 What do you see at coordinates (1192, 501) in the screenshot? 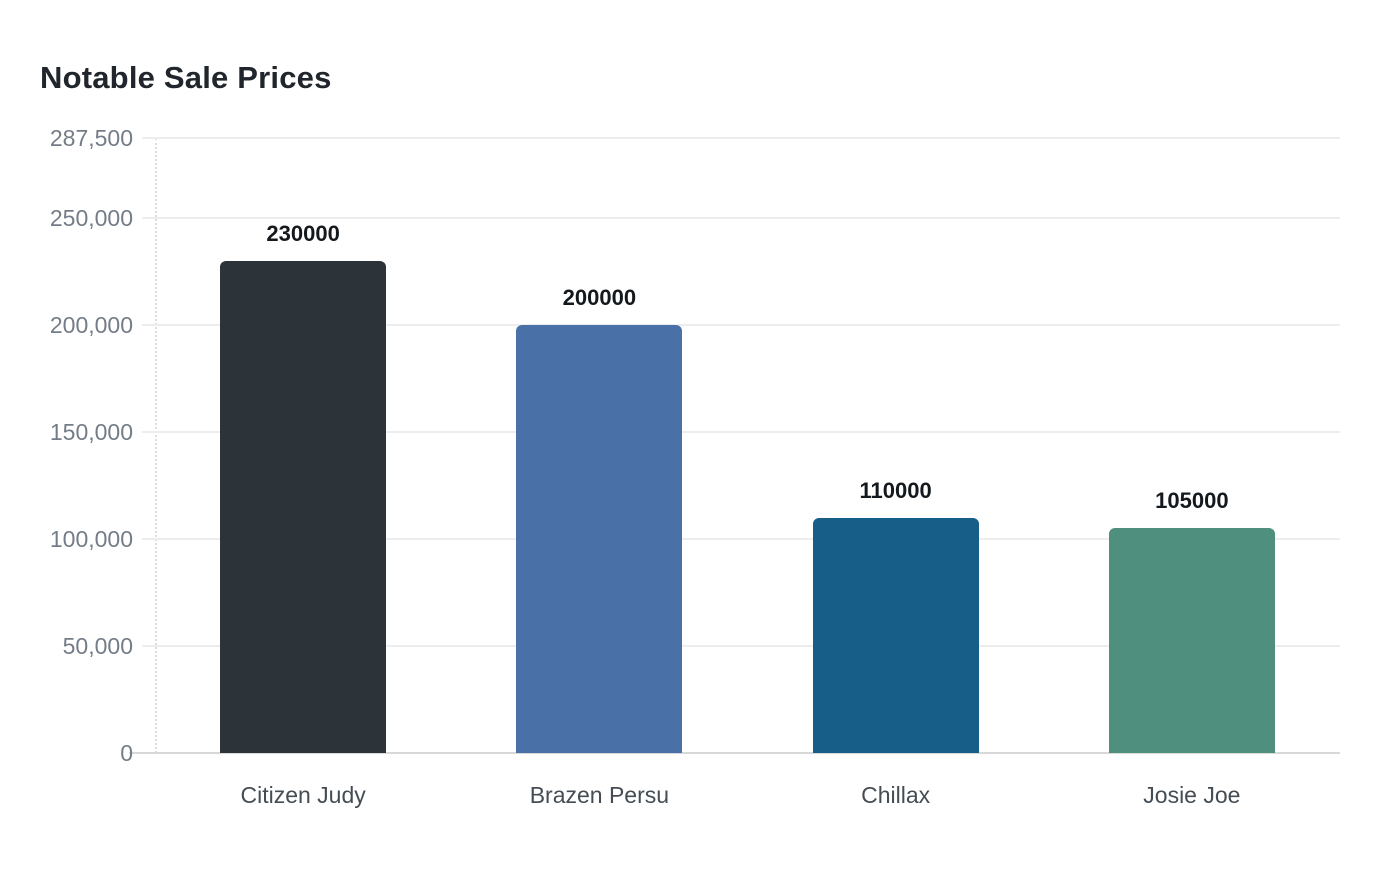
I see `bar-value-label: 105000` at bounding box center [1192, 501].